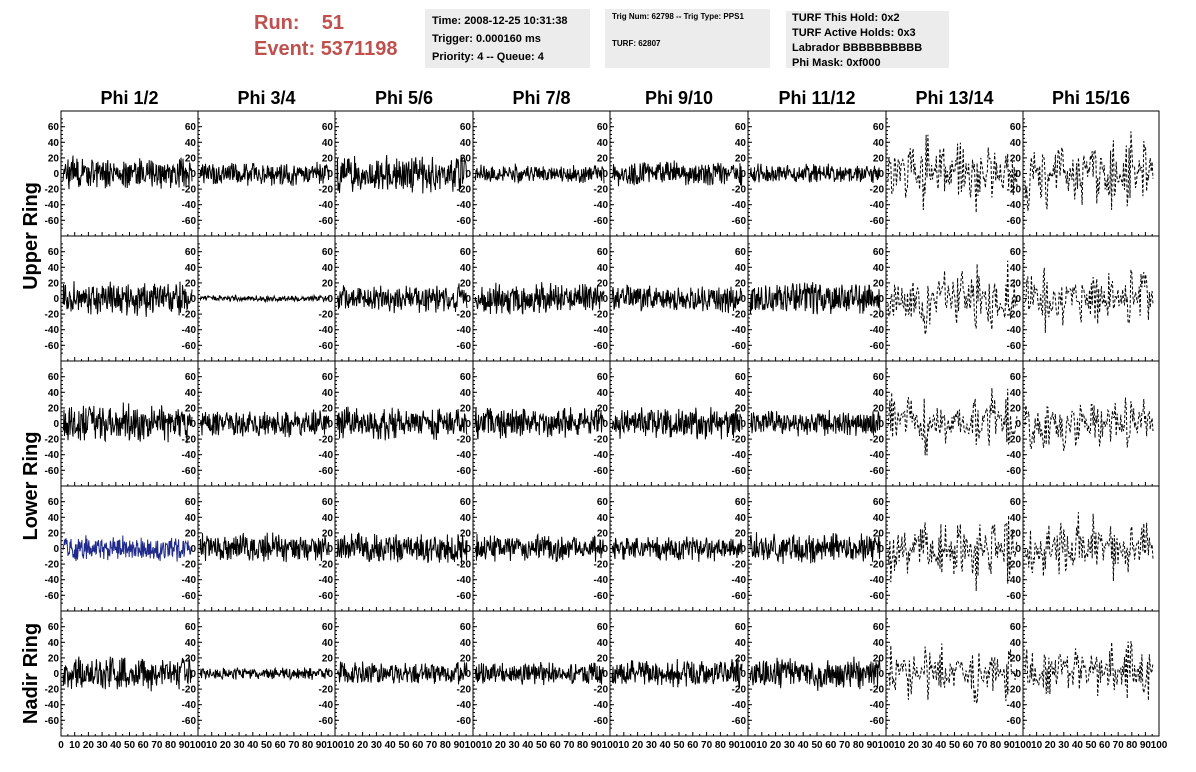 The height and width of the screenshot is (772, 1196). I want to click on trig-num-text: Trig Num: 62798 -- Trig Type: PPS1, so click(678, 16).